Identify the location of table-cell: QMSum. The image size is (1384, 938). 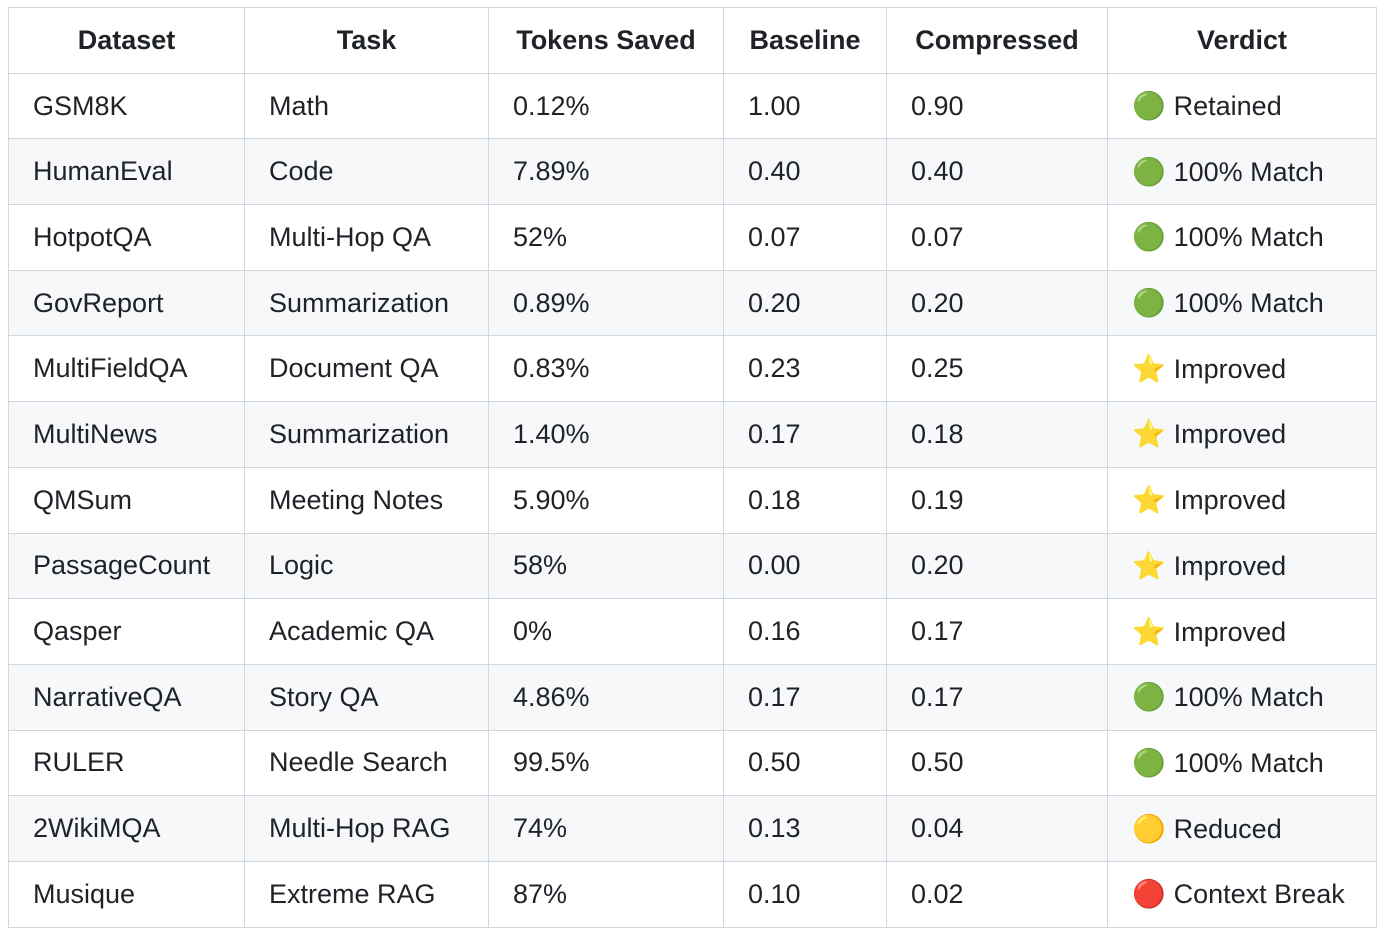
(126, 500).